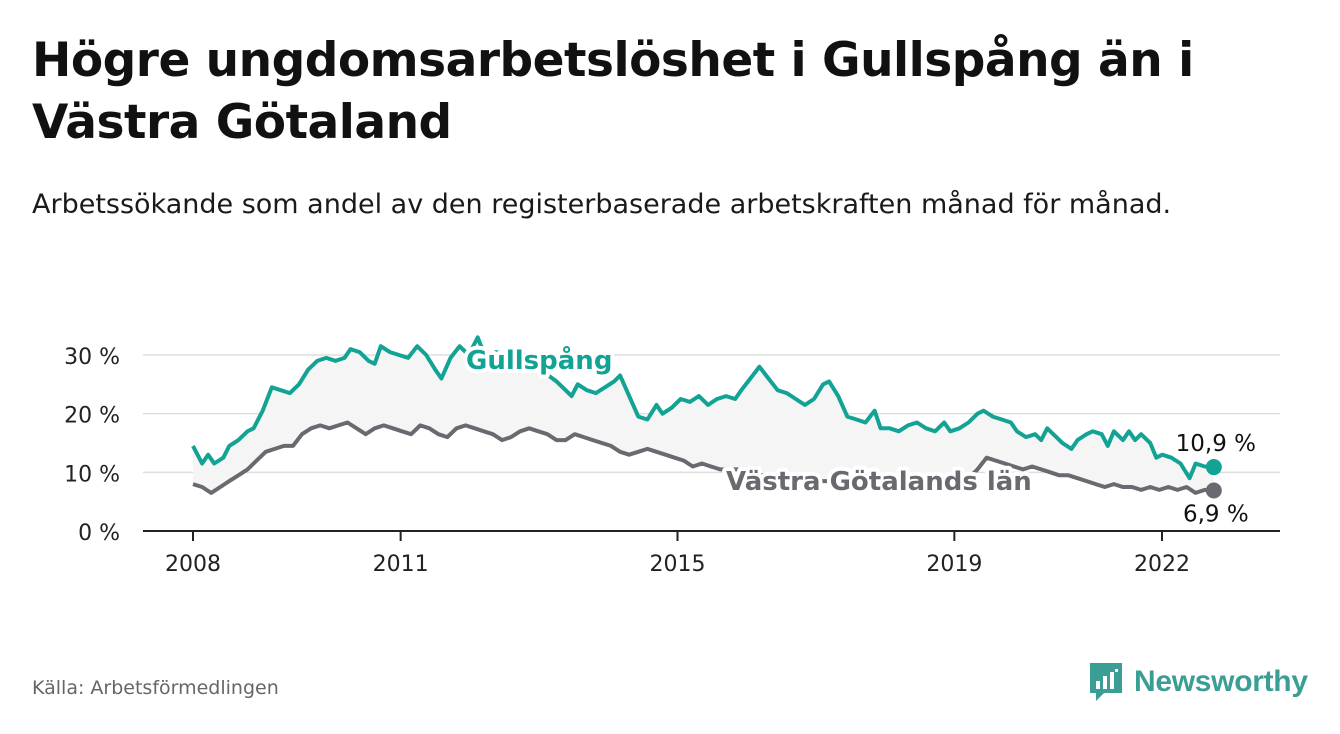  I want to click on gullspang-end-point, so click(1213, 467).